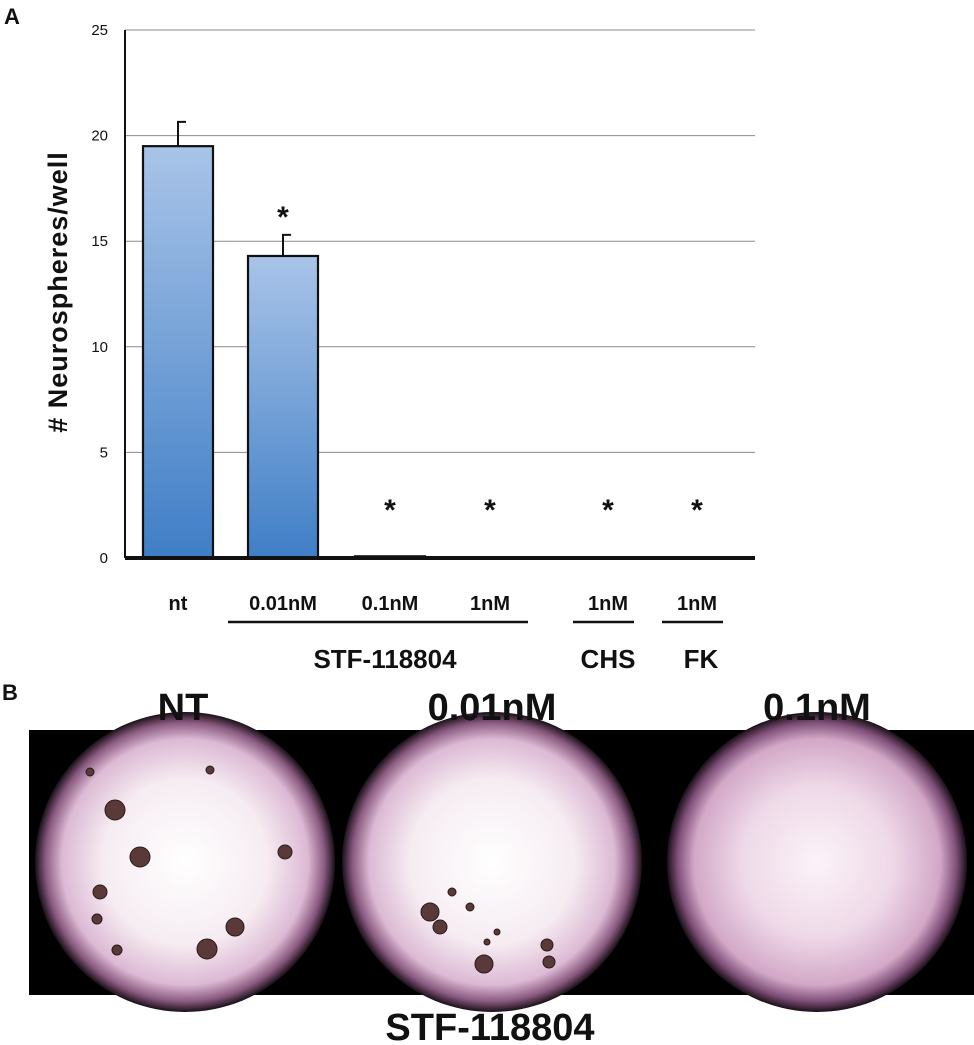 The width and height of the screenshot is (974, 1045). What do you see at coordinates (817, 708) in the screenshot?
I see `image-label: 0.1nM` at bounding box center [817, 708].